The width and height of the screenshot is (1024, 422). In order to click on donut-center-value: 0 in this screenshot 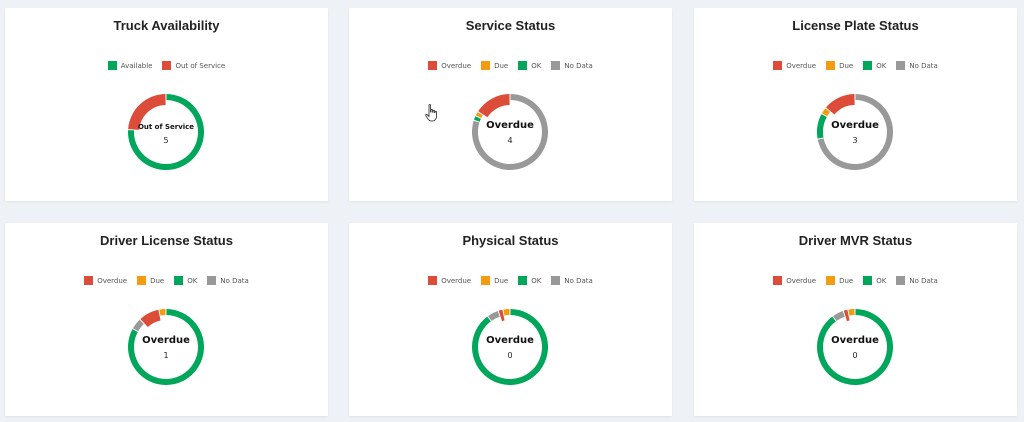, I will do `click(510, 355)`.